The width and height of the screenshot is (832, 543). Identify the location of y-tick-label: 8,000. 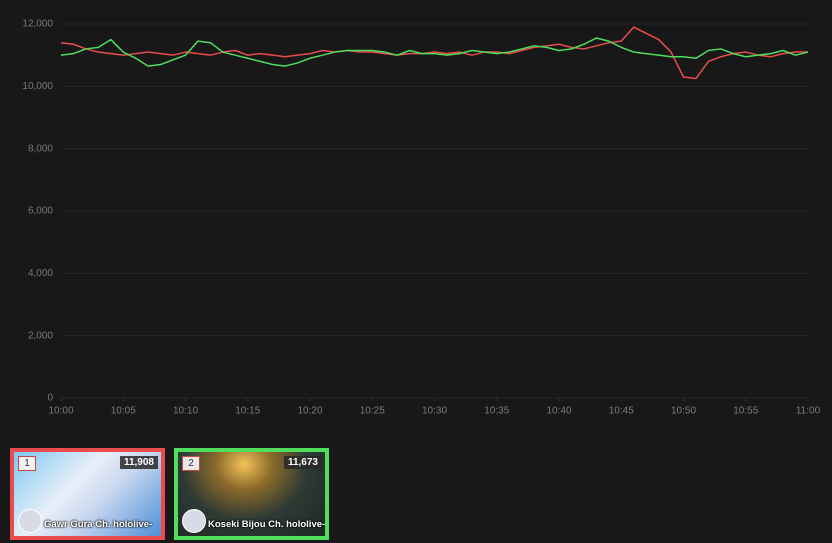
(40, 148).